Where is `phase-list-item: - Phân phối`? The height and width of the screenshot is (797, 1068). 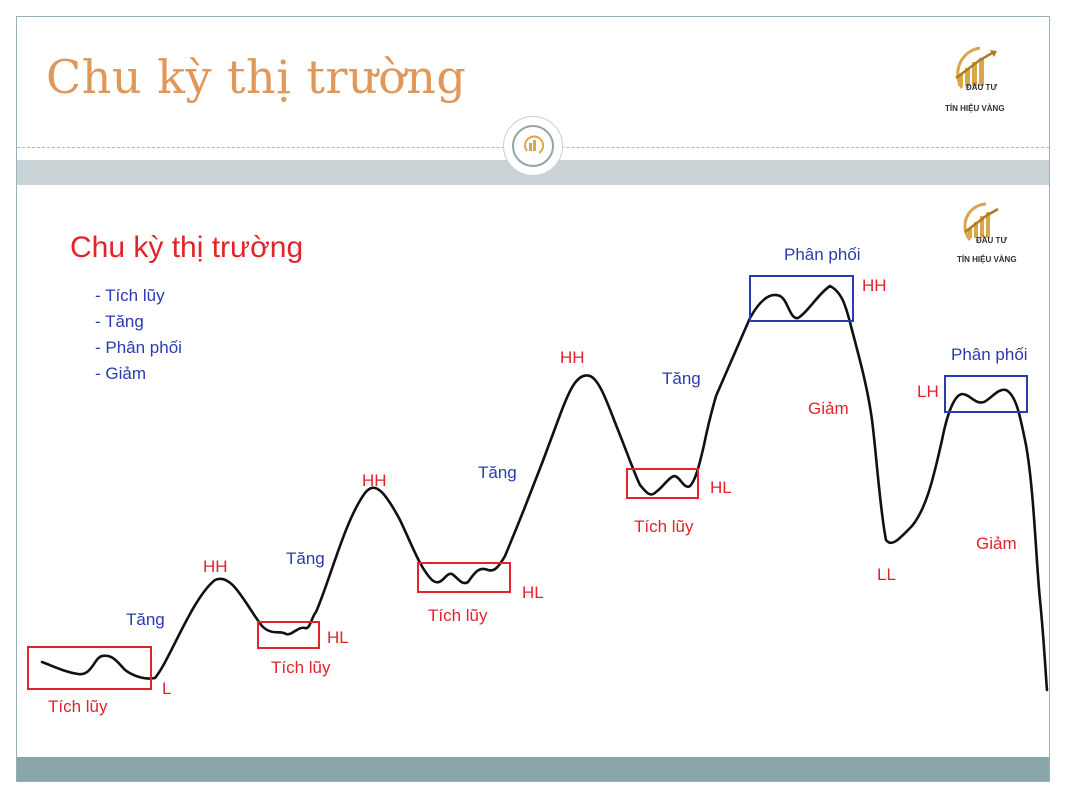
phase-list-item: - Phân phối is located at coordinates (138, 347).